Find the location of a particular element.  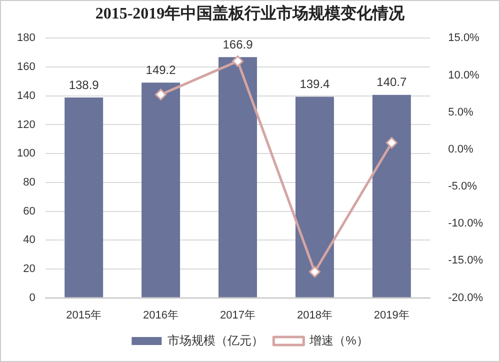

y2-tick-label: 10.0% is located at coordinates (464, 75).